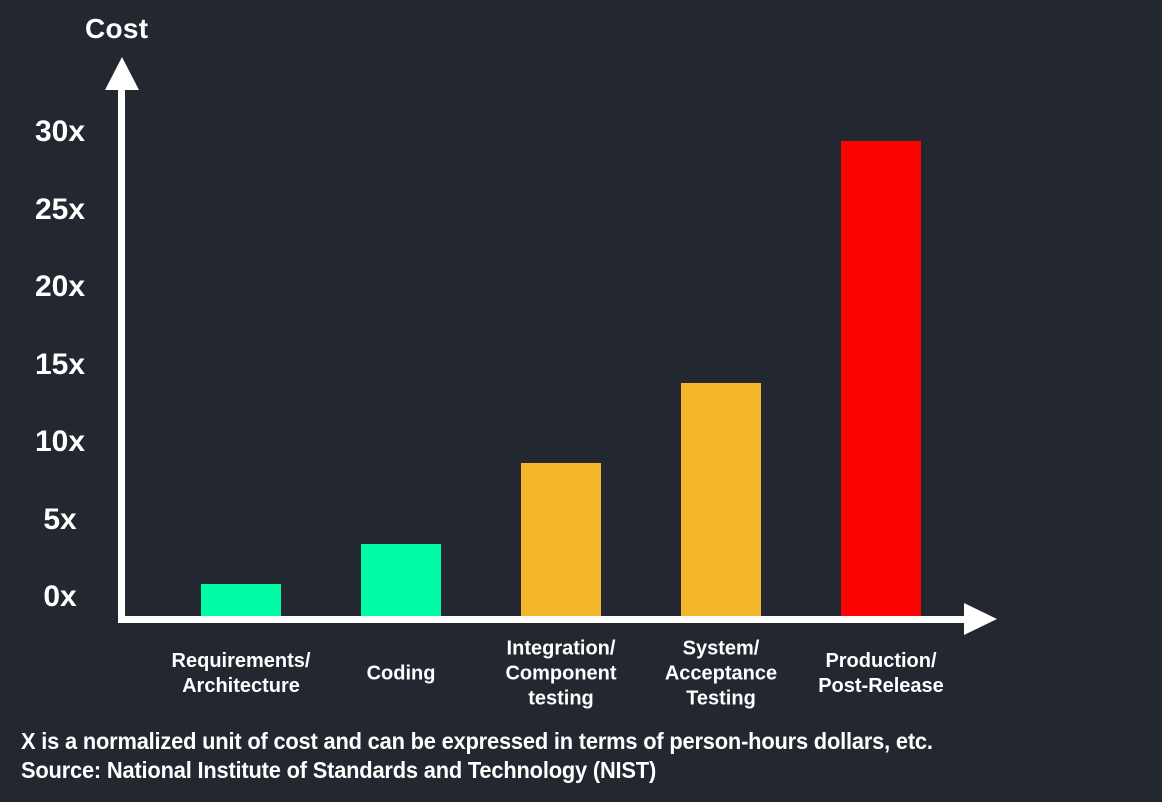 This screenshot has height=802, width=1162. What do you see at coordinates (241, 673) in the screenshot?
I see `category-label-0: Requirements/ Architecture` at bounding box center [241, 673].